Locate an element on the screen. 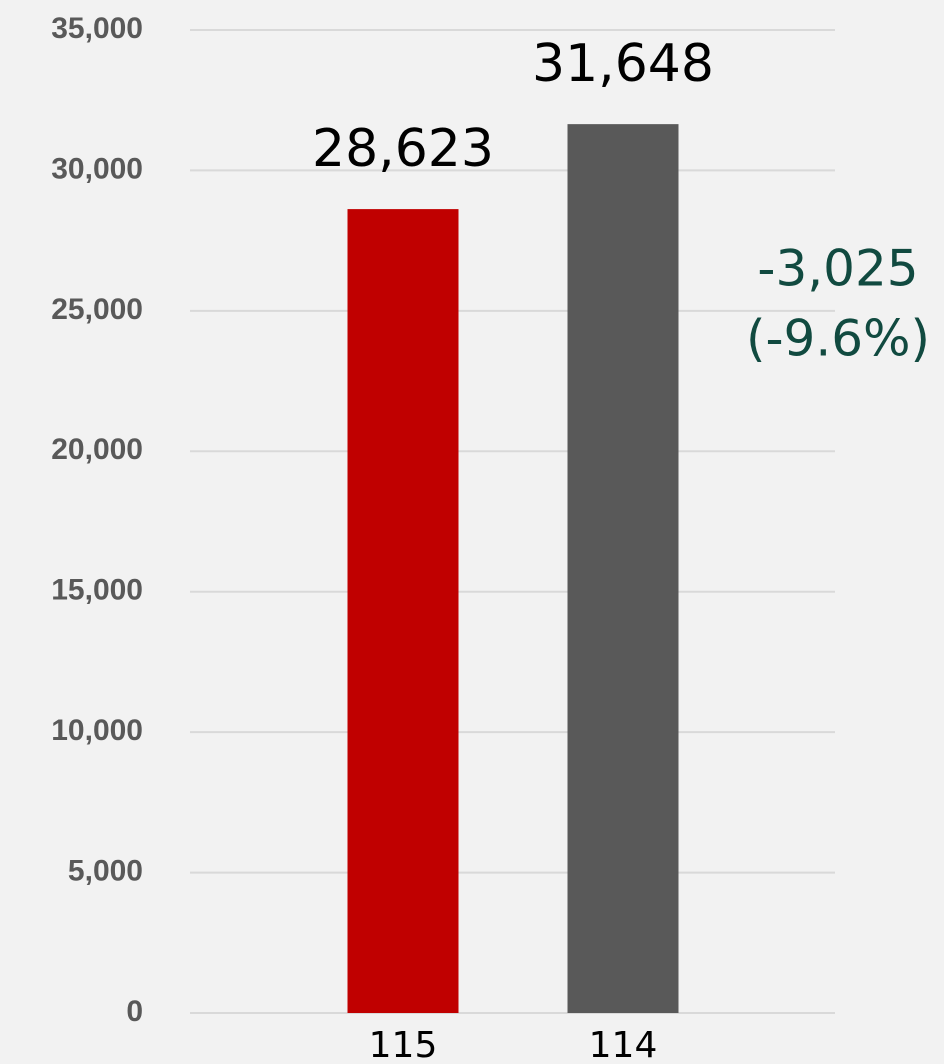 Image resolution: width=944 pixels, height=1064 pixels. y-tick-label: 10,000 is located at coordinates (97, 730).